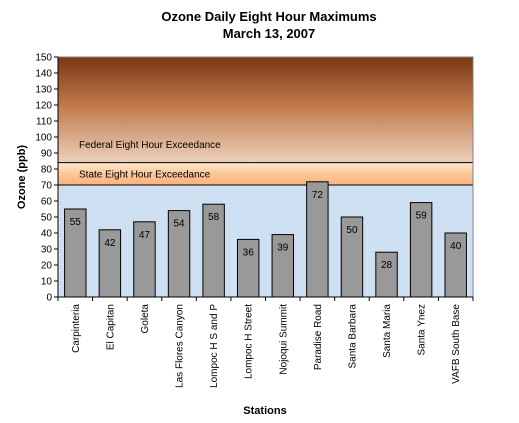 The width and height of the screenshot is (519, 423). What do you see at coordinates (387, 331) in the screenshot?
I see `x-tick-label: Santa Maria` at bounding box center [387, 331].